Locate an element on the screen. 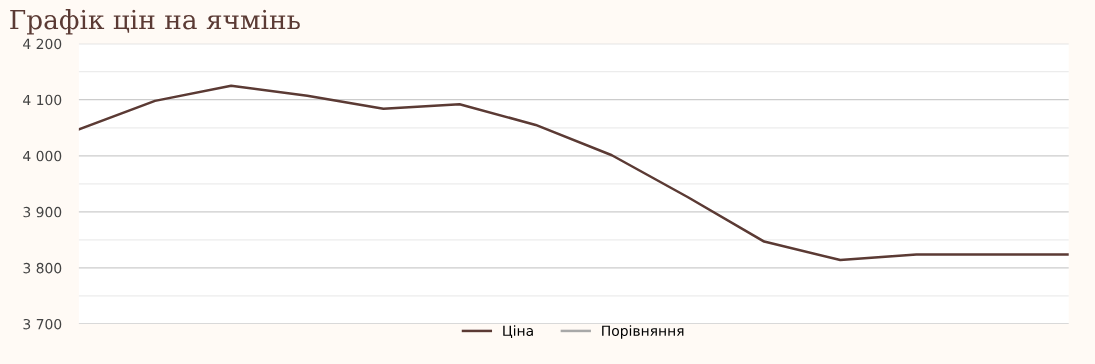 The height and width of the screenshot is (364, 1095). chart-title: Графік цін на ячмінь is located at coordinates (155, 22).